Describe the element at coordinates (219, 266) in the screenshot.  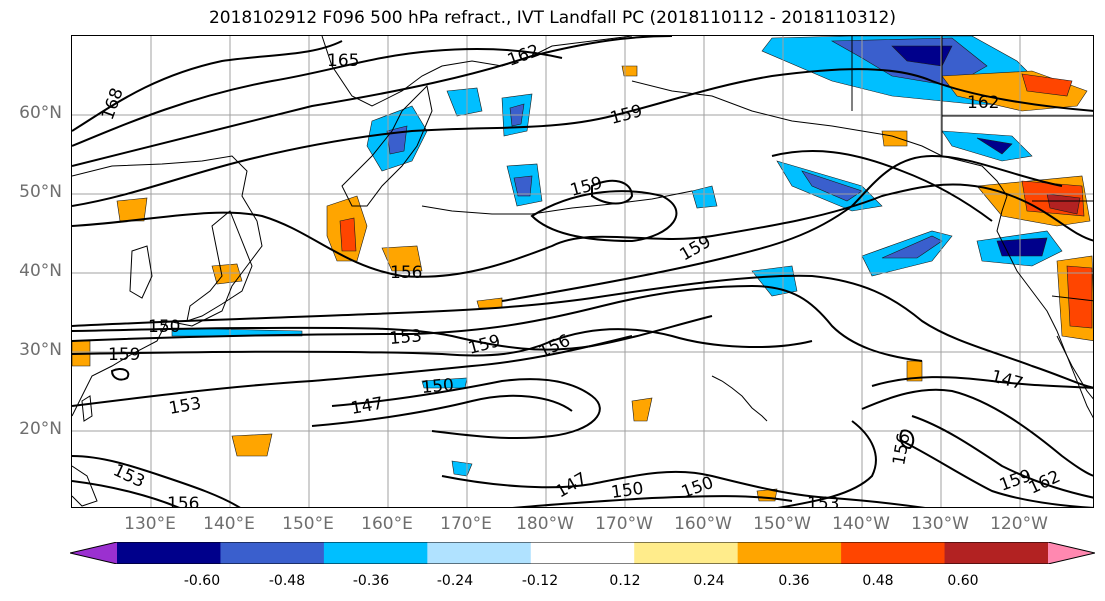
I see `coast-japan` at that location.